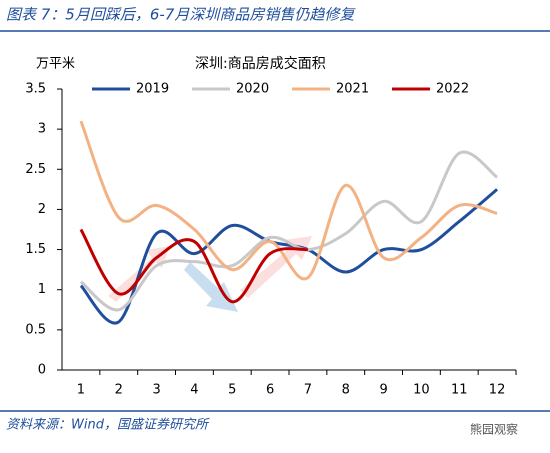  What do you see at coordinates (452, 89) in the screenshot?
I see `legend-label: 2022` at bounding box center [452, 89].